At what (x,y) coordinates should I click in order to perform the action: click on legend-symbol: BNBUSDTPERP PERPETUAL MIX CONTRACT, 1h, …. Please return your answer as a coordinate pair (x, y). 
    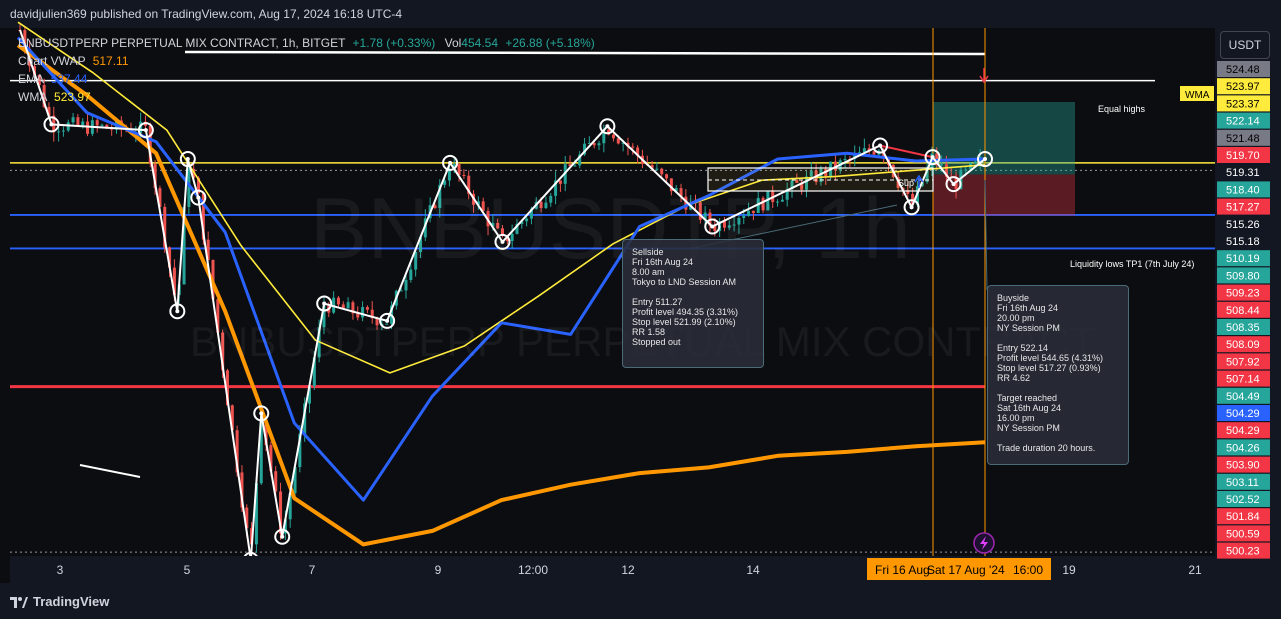
    Looking at the image, I should click on (182, 43).